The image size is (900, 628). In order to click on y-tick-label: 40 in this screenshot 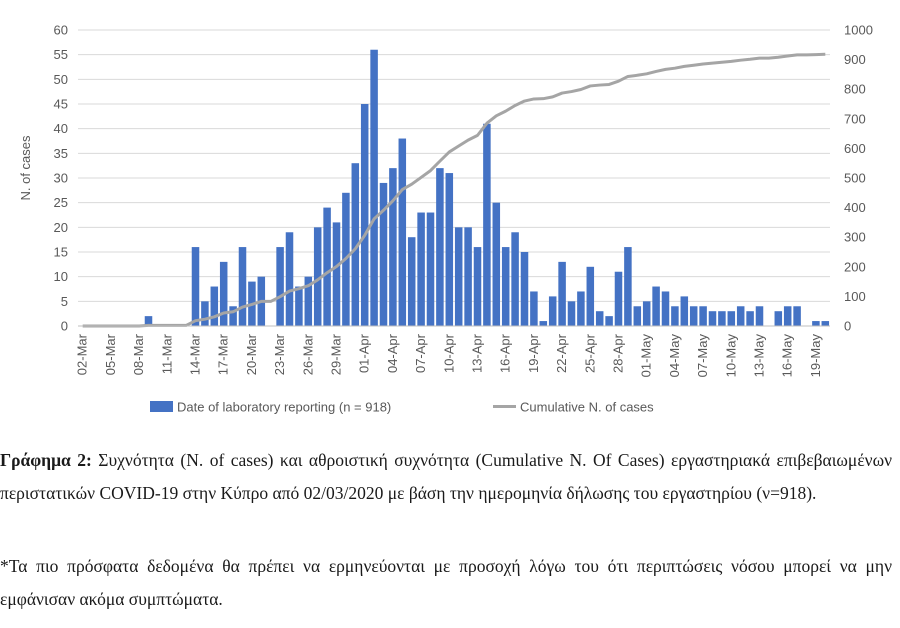, I will do `click(61, 128)`.